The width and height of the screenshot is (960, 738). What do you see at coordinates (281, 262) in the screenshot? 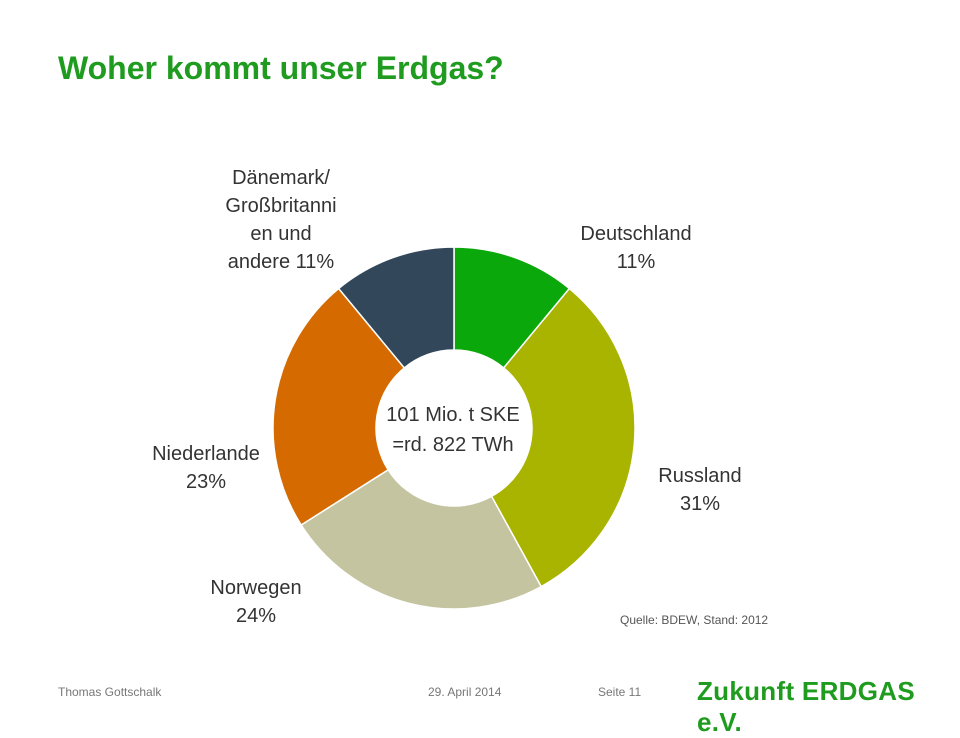
I see `slice-label-daenemark-line-4: andere 11%` at bounding box center [281, 262].